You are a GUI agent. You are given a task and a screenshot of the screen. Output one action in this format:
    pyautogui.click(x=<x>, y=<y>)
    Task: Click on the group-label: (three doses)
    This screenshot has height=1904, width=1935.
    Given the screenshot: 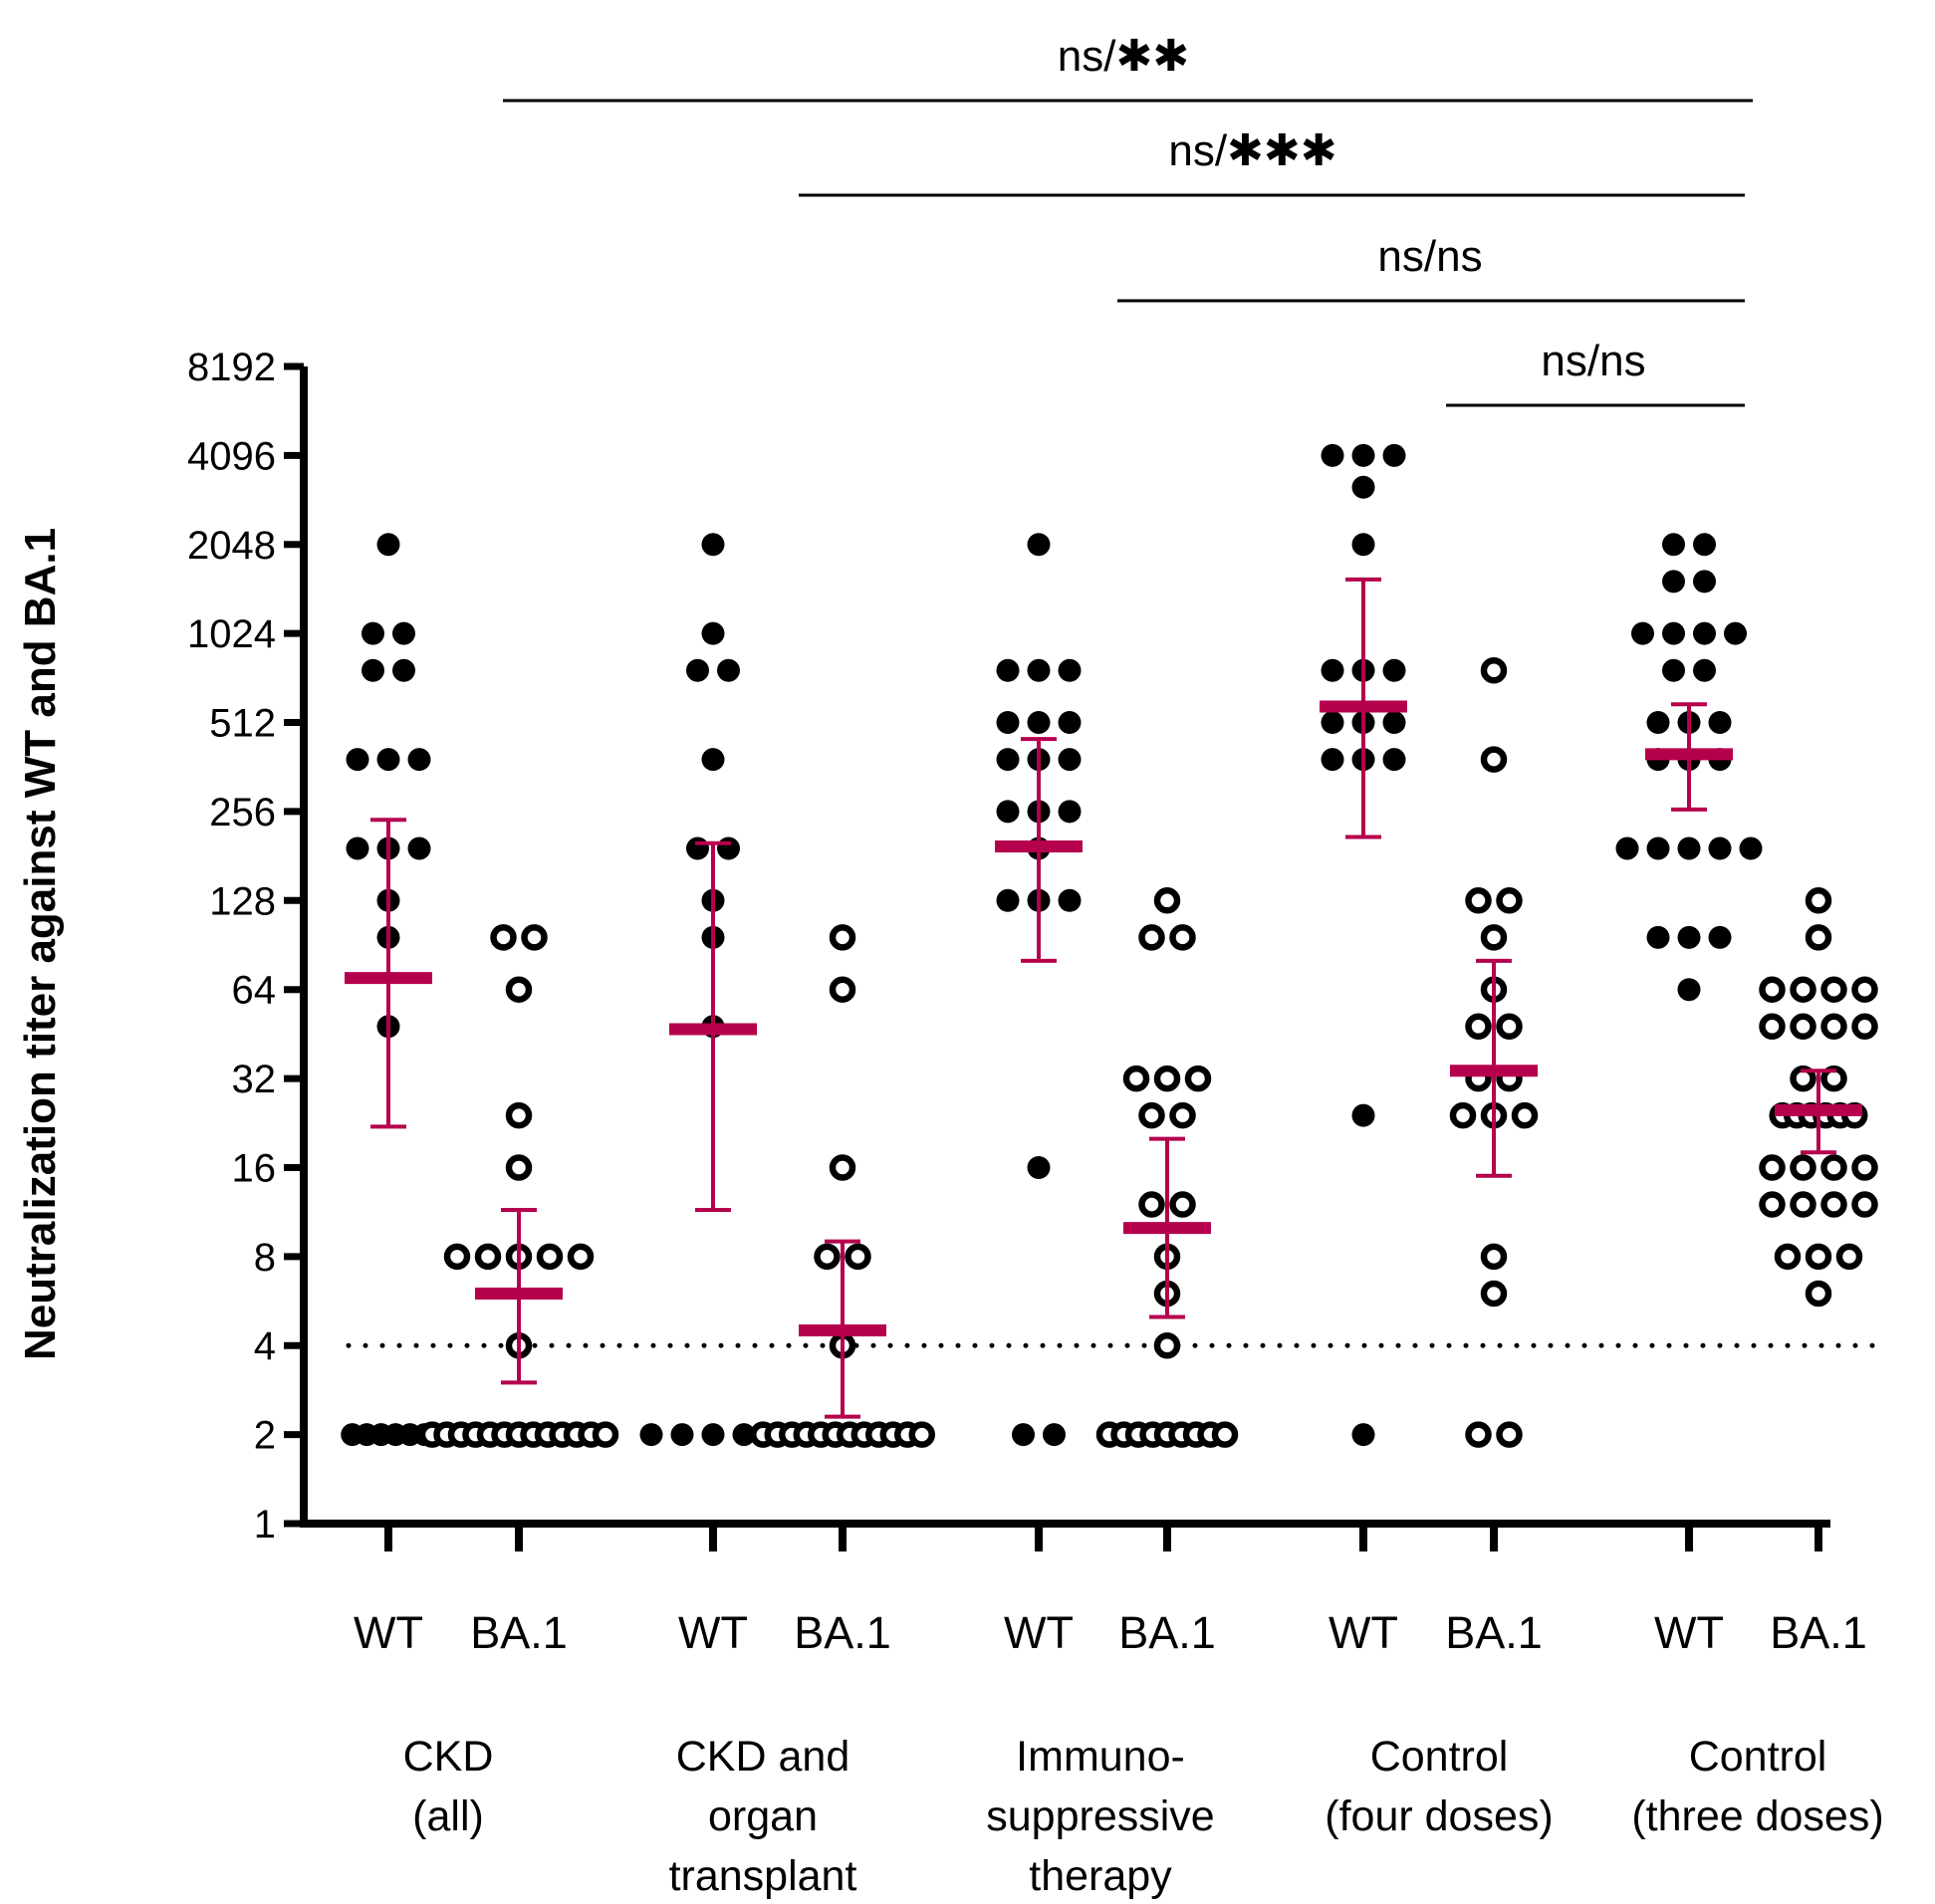 What is the action you would take?
    pyautogui.click(x=1757, y=1816)
    